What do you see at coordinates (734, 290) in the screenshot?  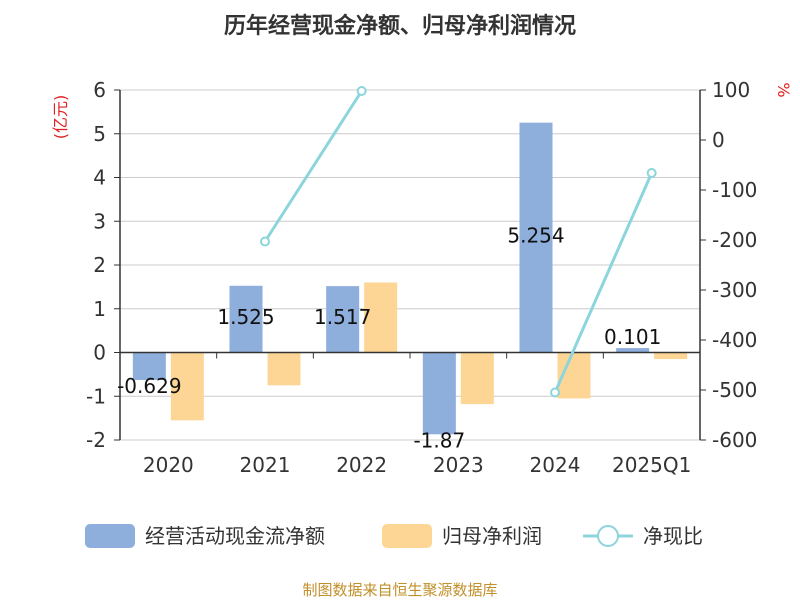 I see `right-tick-label: -300` at bounding box center [734, 290].